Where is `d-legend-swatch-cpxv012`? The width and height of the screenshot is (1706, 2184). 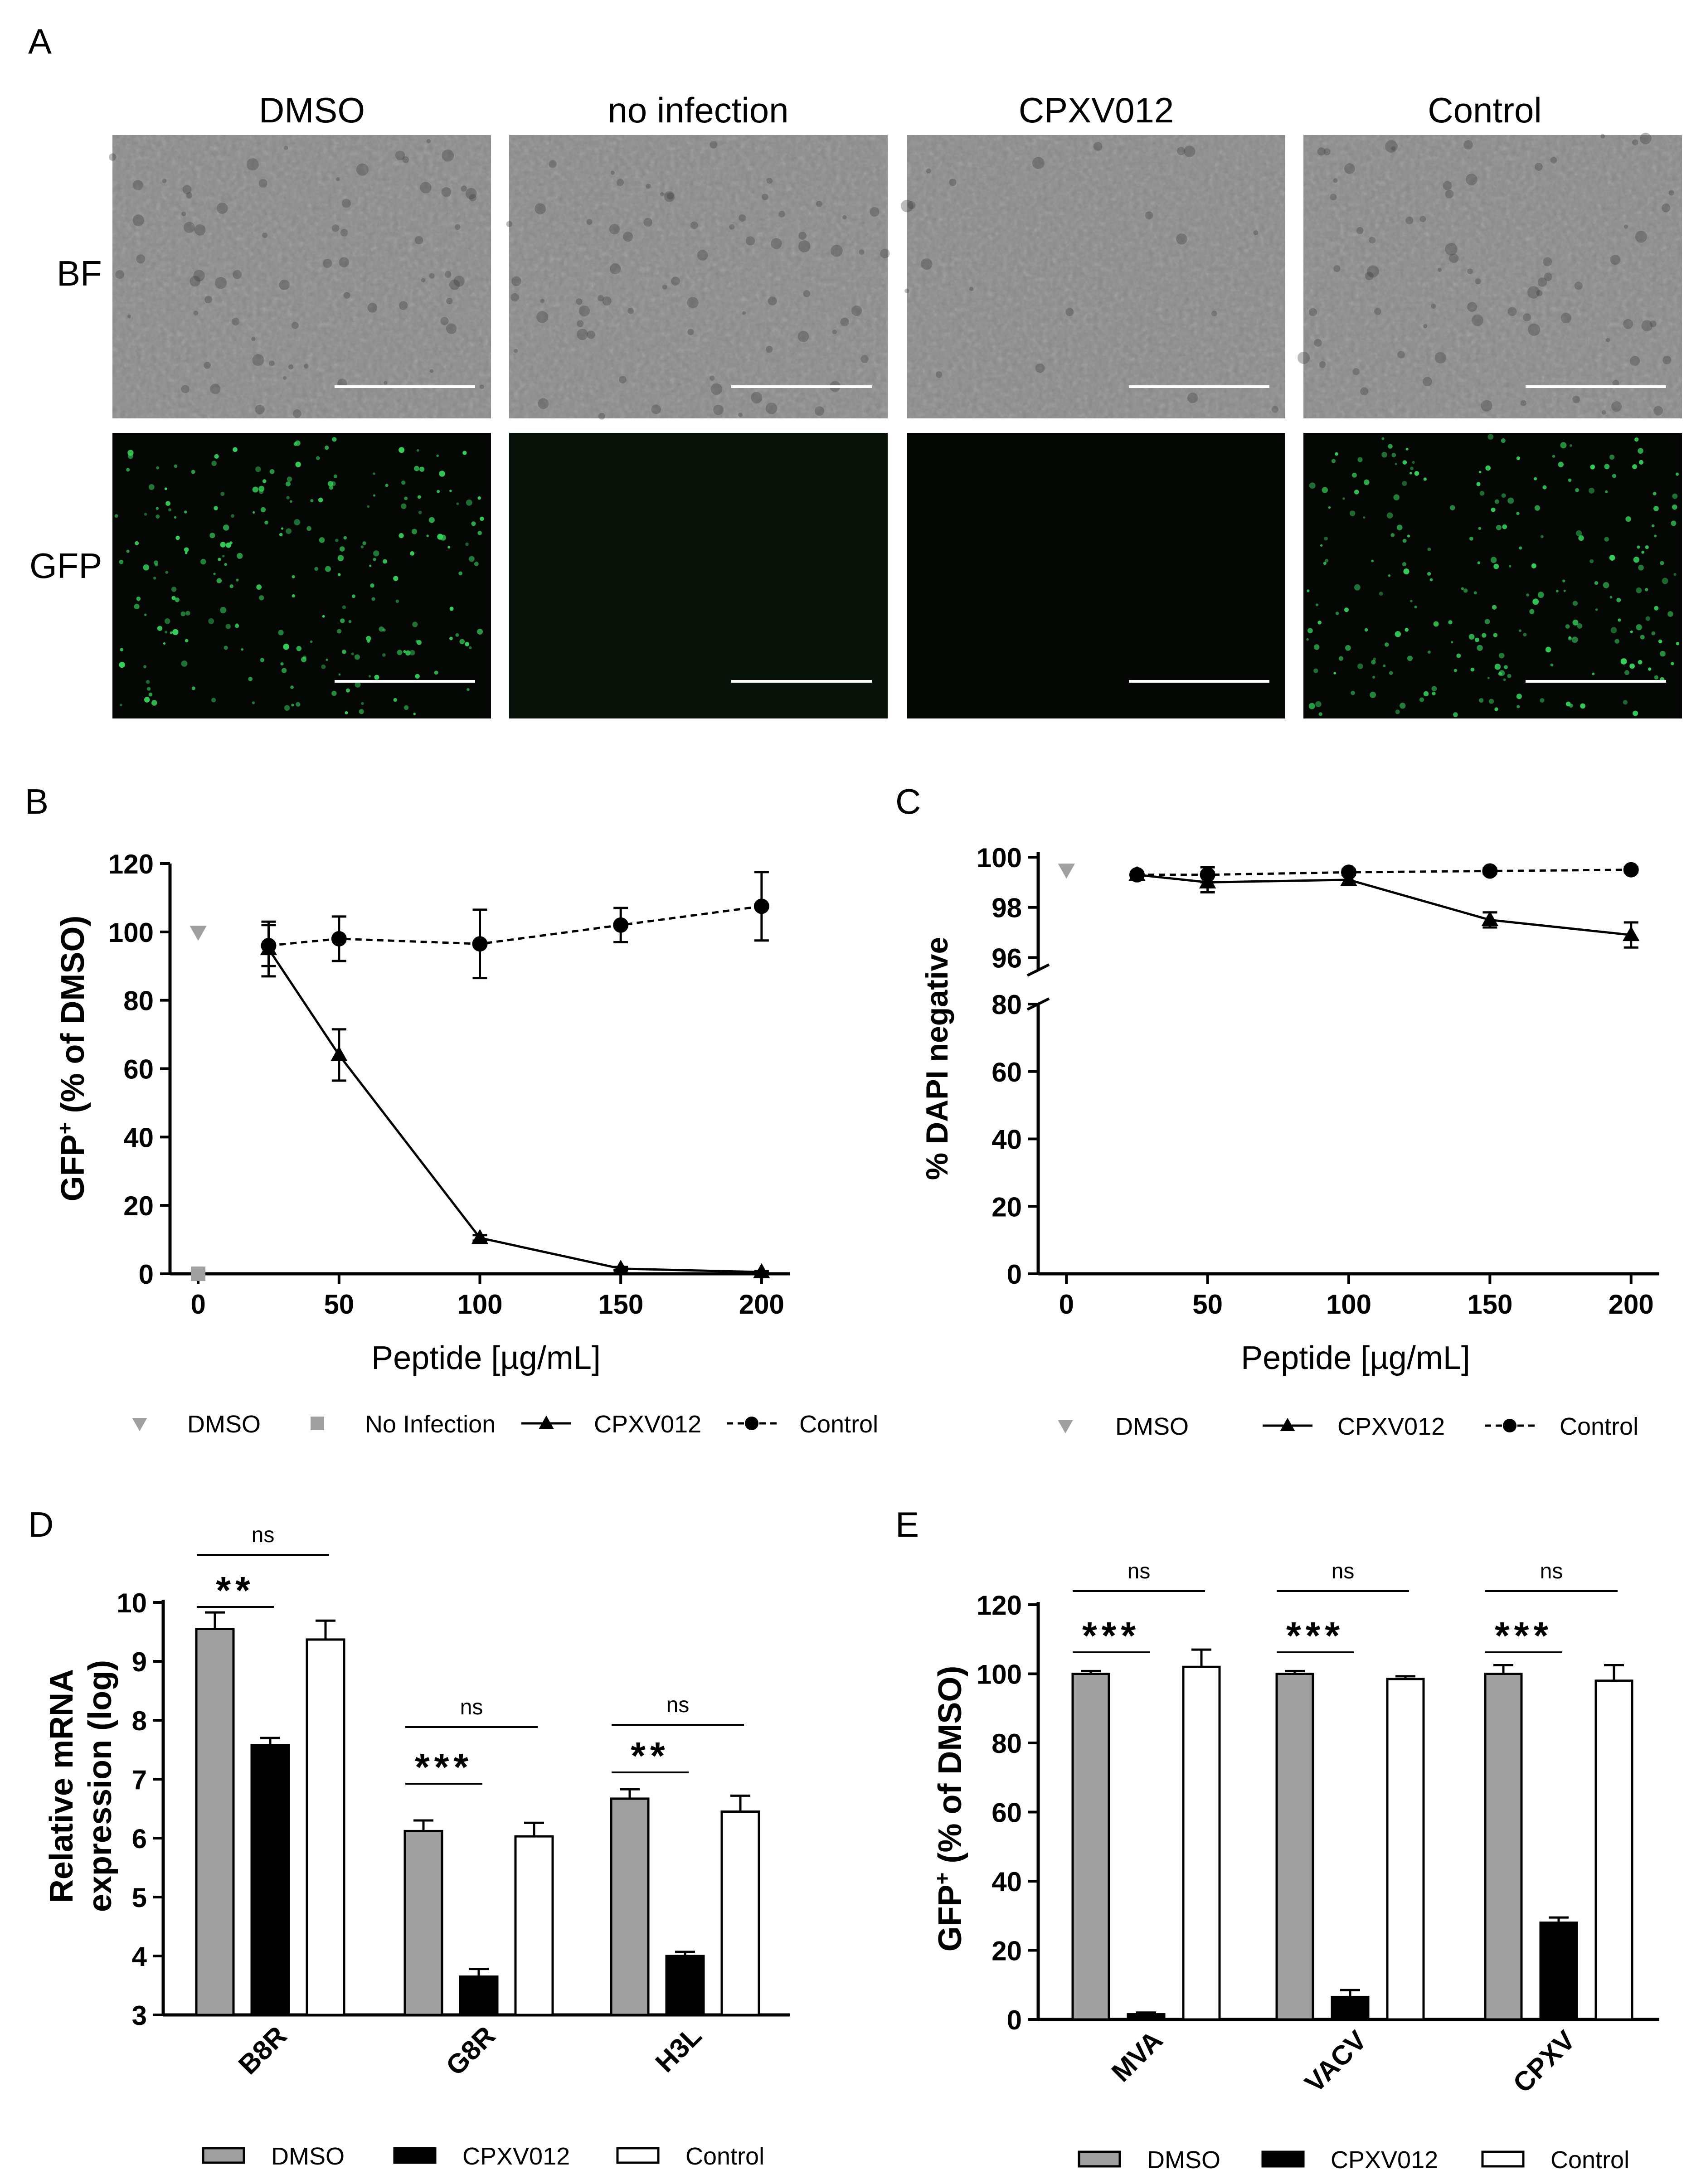
d-legend-swatch-cpxv012 is located at coordinates (415, 2155).